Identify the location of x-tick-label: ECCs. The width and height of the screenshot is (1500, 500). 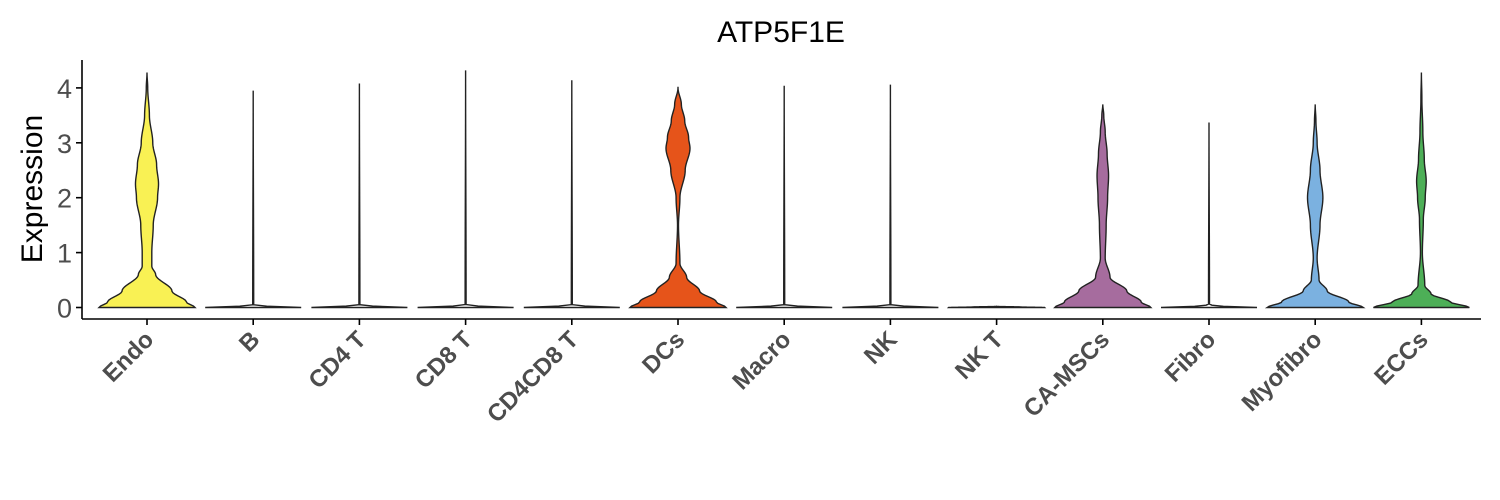
(1401, 358).